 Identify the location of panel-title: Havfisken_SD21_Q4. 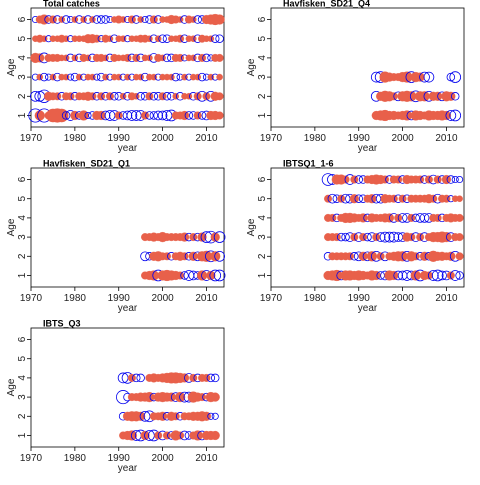
(326, 4).